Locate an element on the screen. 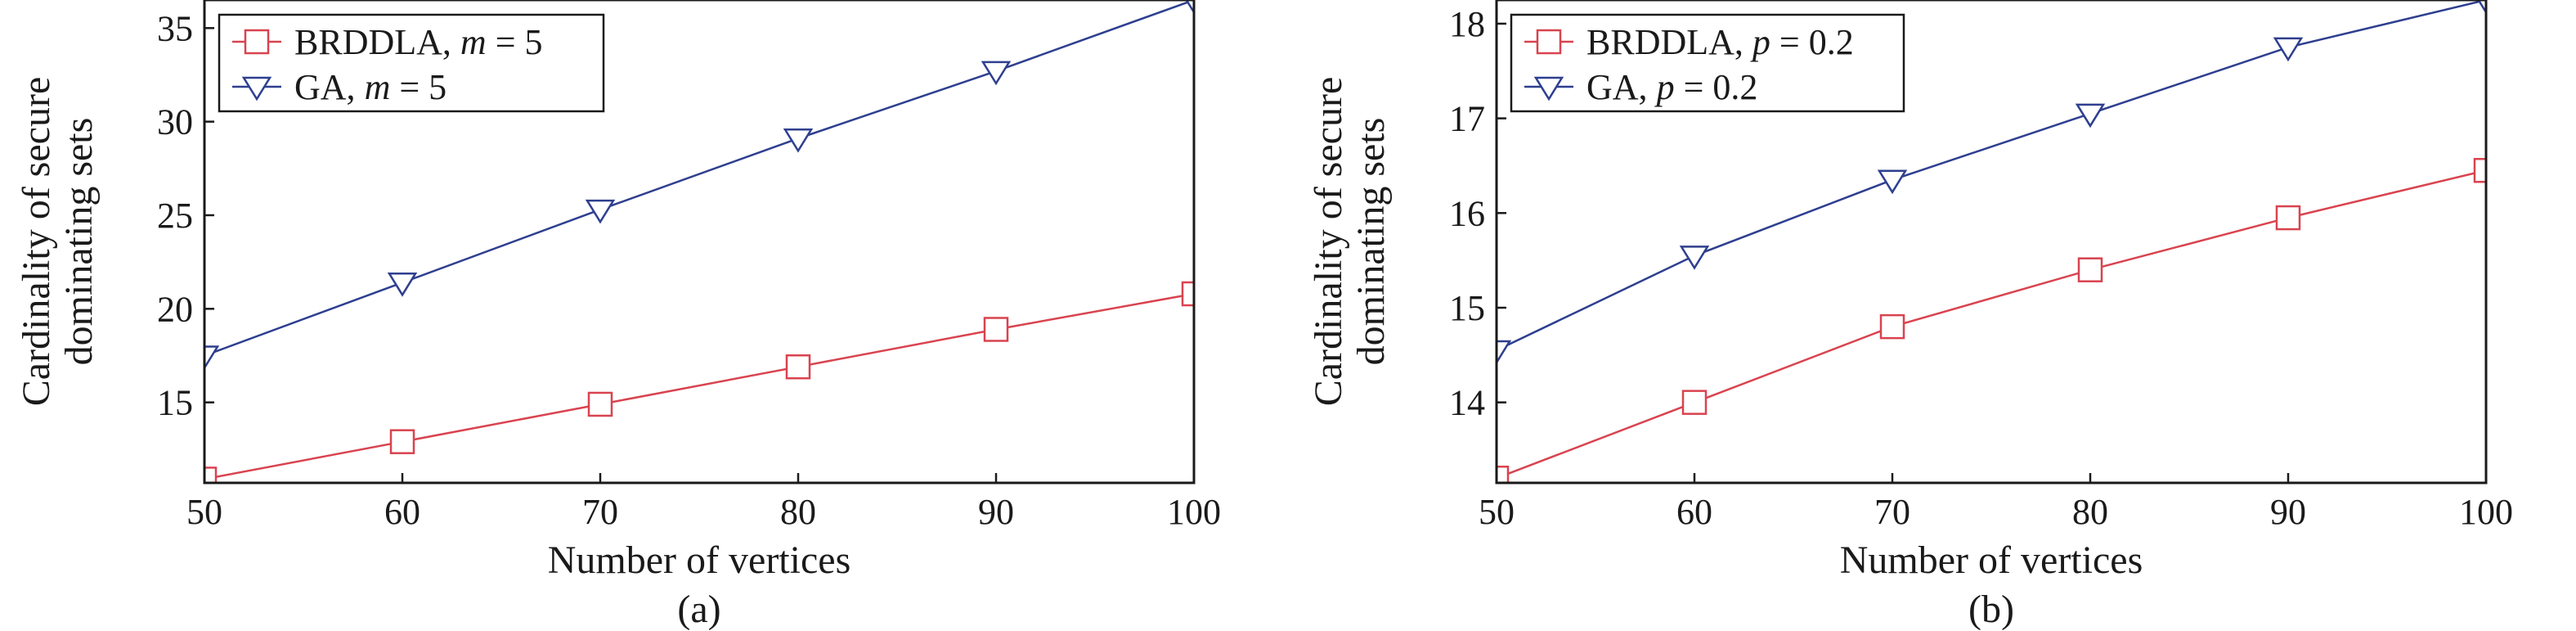  panel-caption: (a) is located at coordinates (698, 609).